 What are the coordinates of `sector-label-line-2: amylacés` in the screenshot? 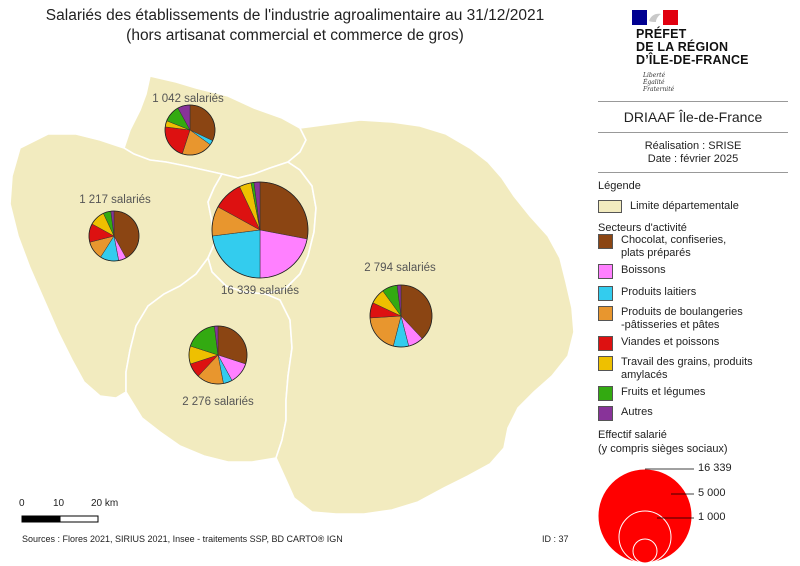 It's located at (644, 375).